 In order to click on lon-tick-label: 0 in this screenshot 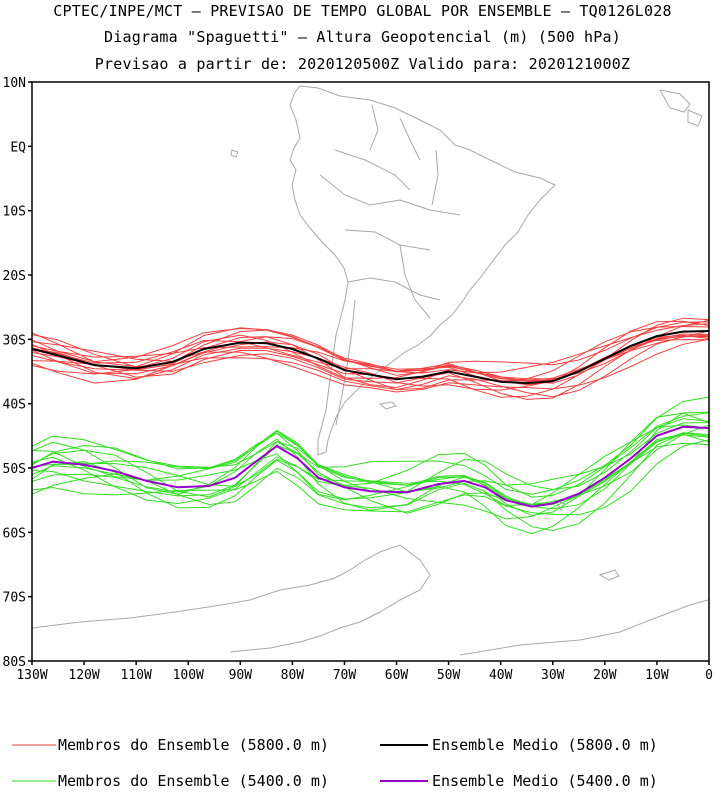, I will do `click(709, 675)`.